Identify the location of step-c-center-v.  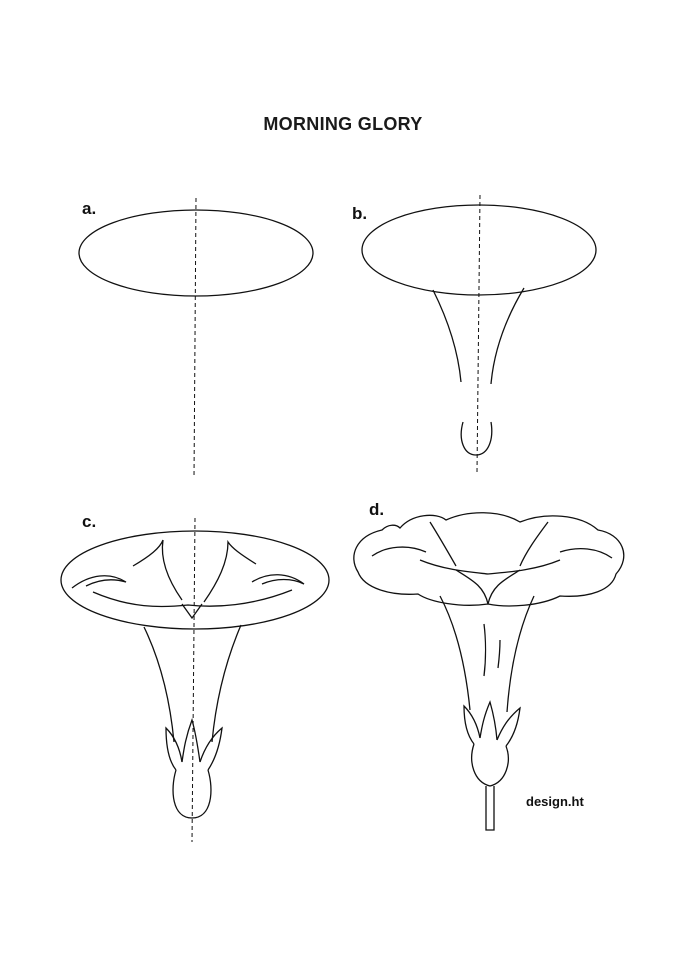
(192, 611).